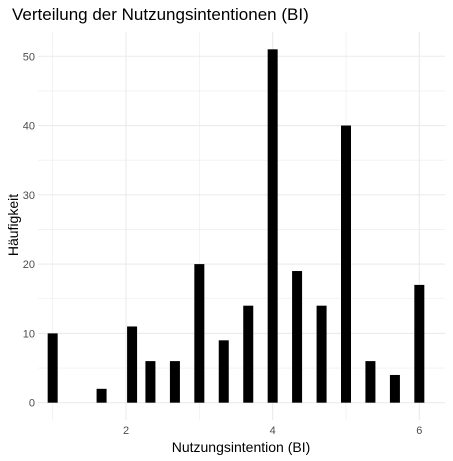 This screenshot has height=461, width=453. Describe the element at coordinates (160, 14) in the screenshot. I see `chart-title: Verteilung der Nutzungsintentionen (BI)` at that location.